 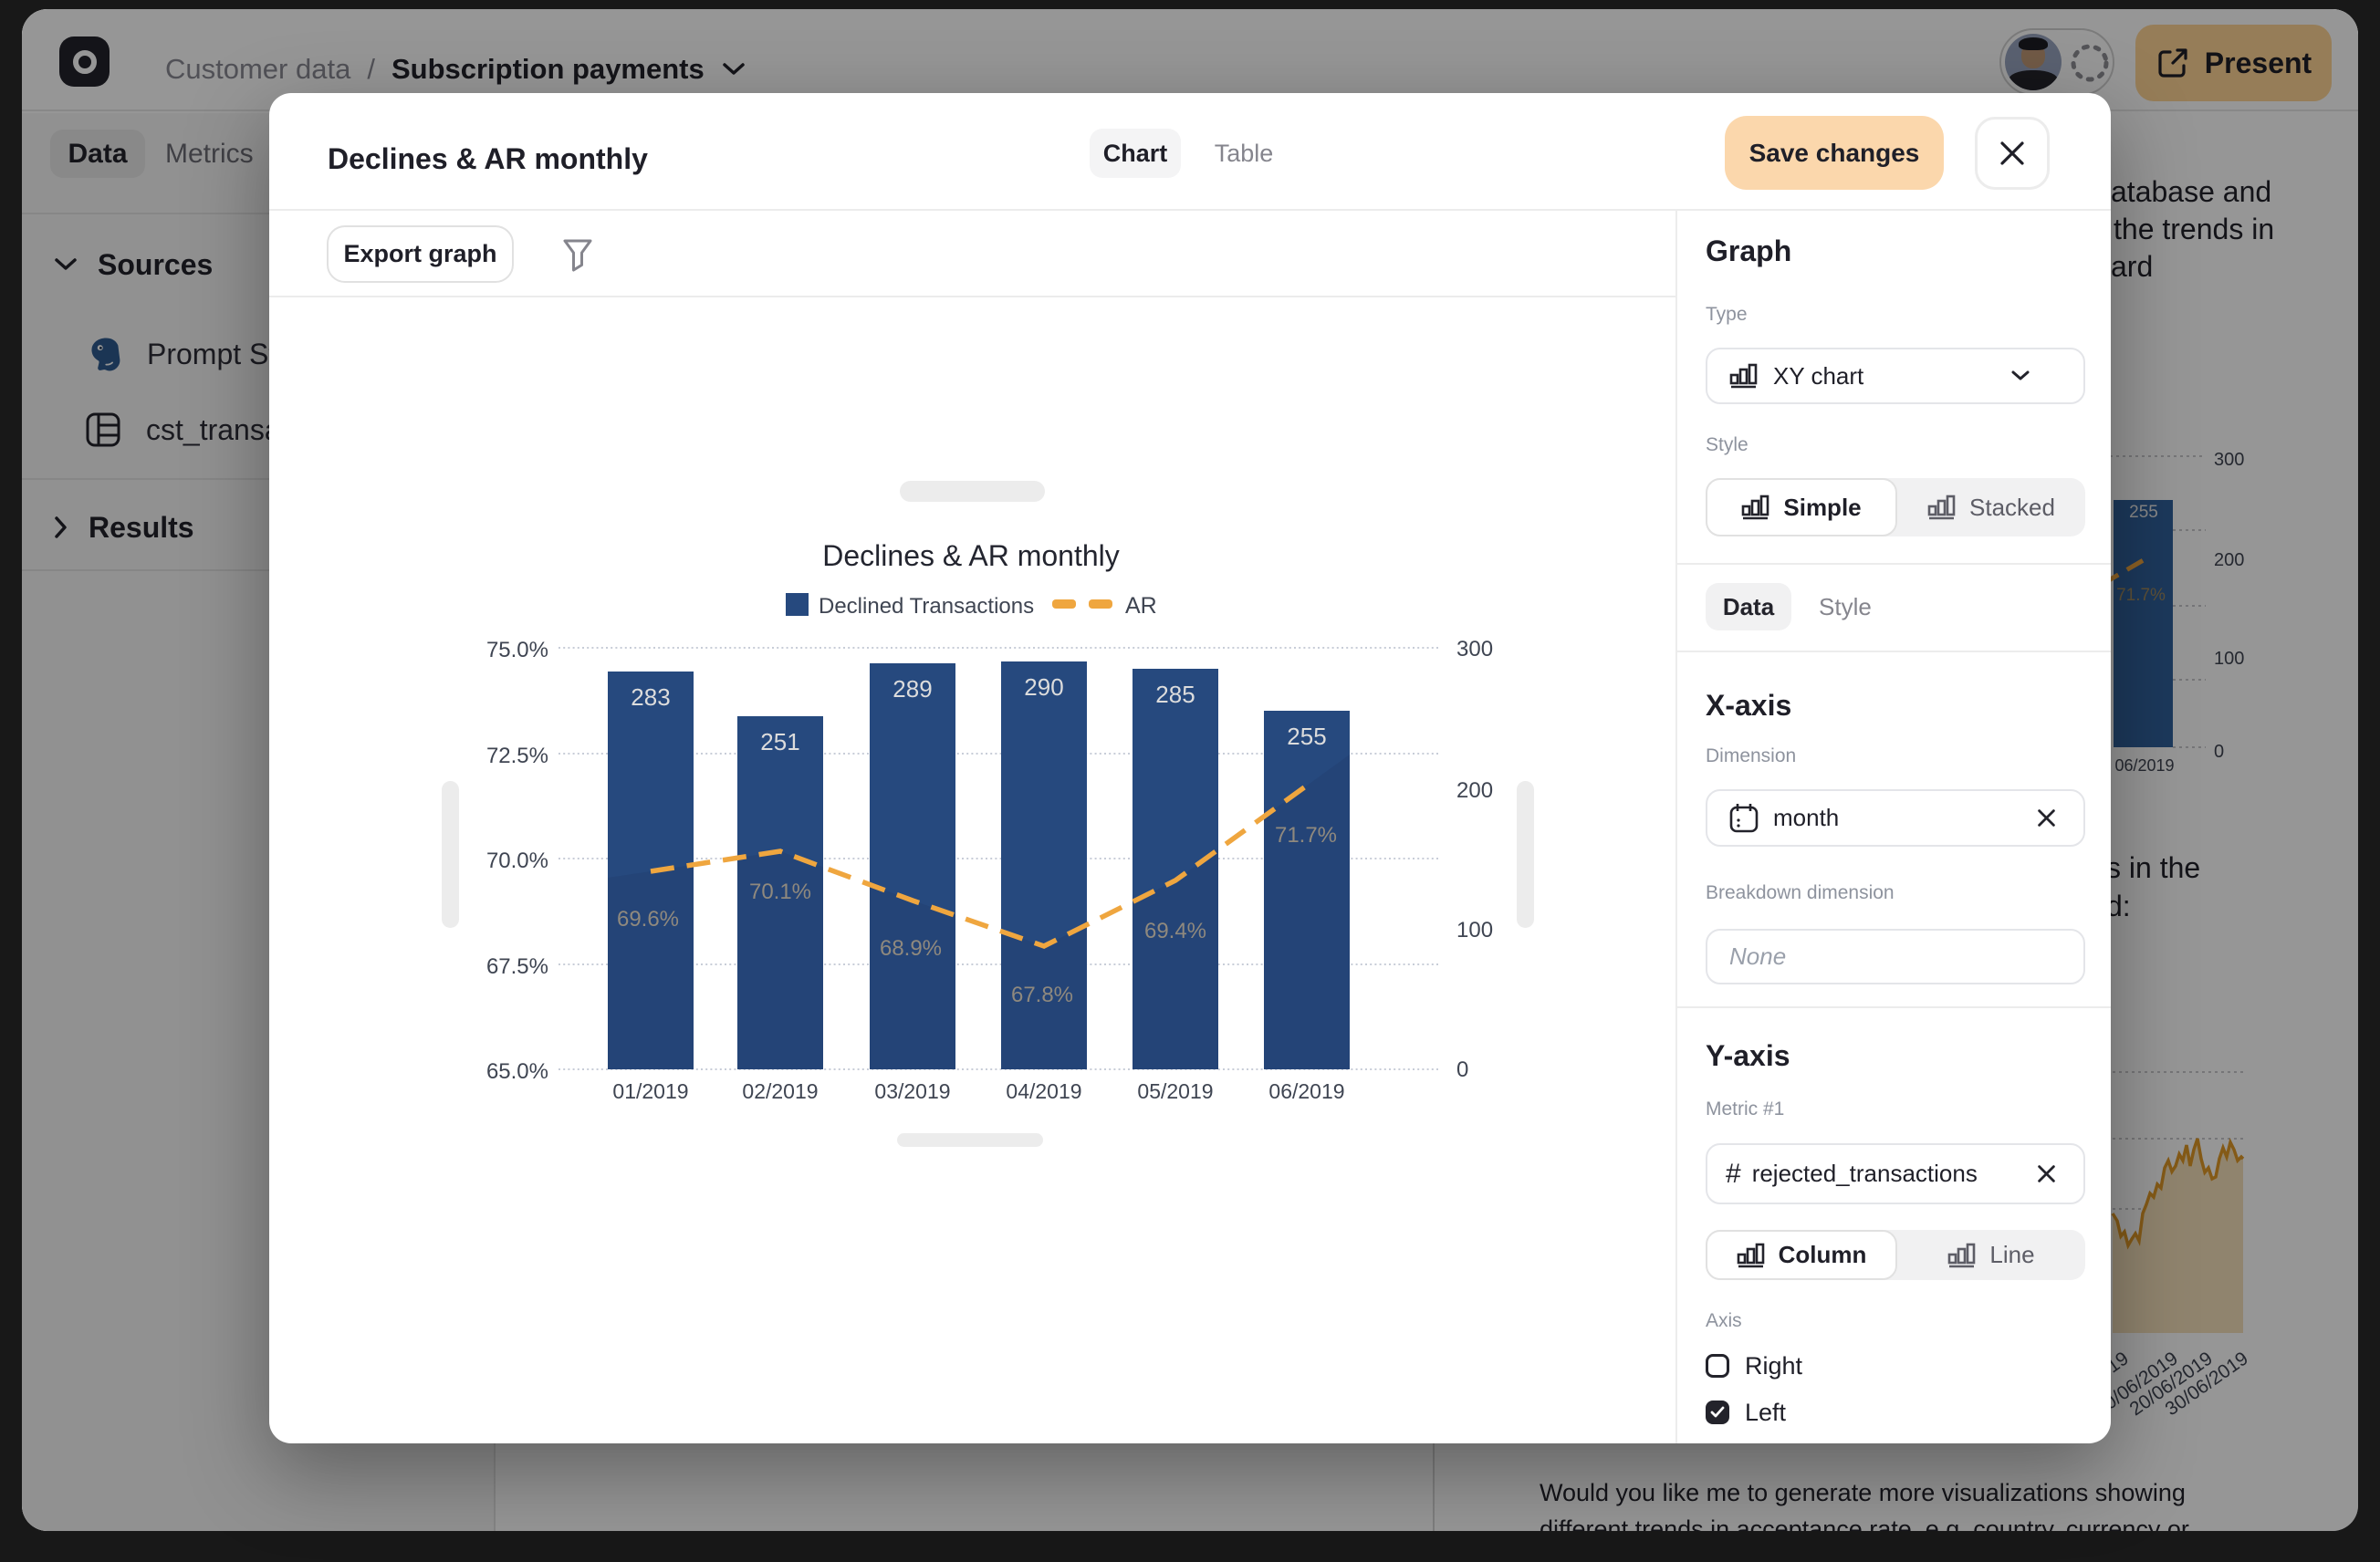 What do you see at coordinates (780, 892) in the screenshot?
I see `svg-text: 70.1%` at bounding box center [780, 892].